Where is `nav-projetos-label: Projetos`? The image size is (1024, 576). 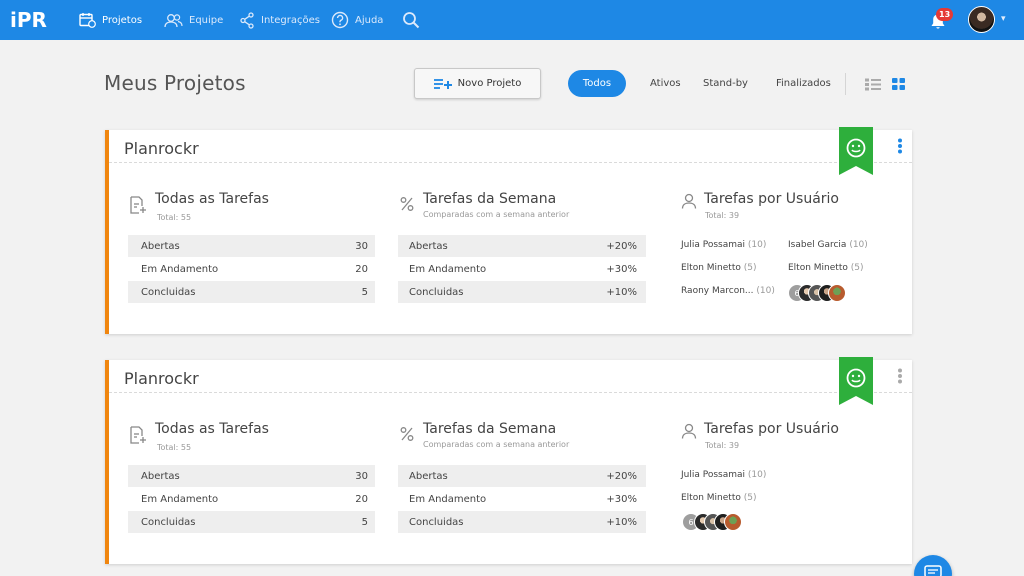 nav-projetos-label: Projetos is located at coordinates (122, 20).